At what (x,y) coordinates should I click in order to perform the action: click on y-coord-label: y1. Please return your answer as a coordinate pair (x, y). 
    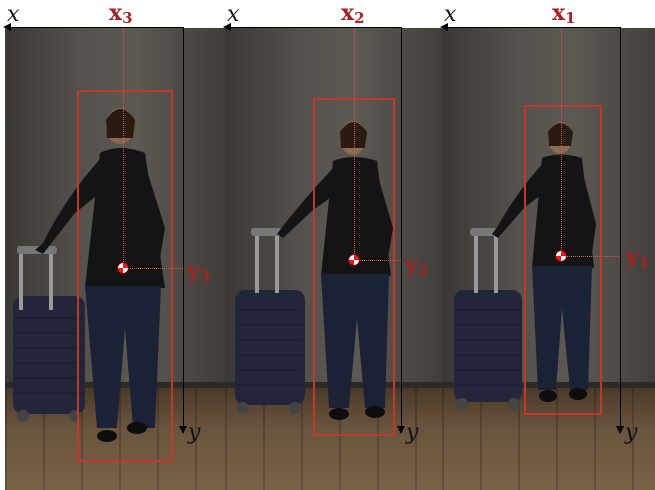
    Looking at the image, I should click on (638, 257).